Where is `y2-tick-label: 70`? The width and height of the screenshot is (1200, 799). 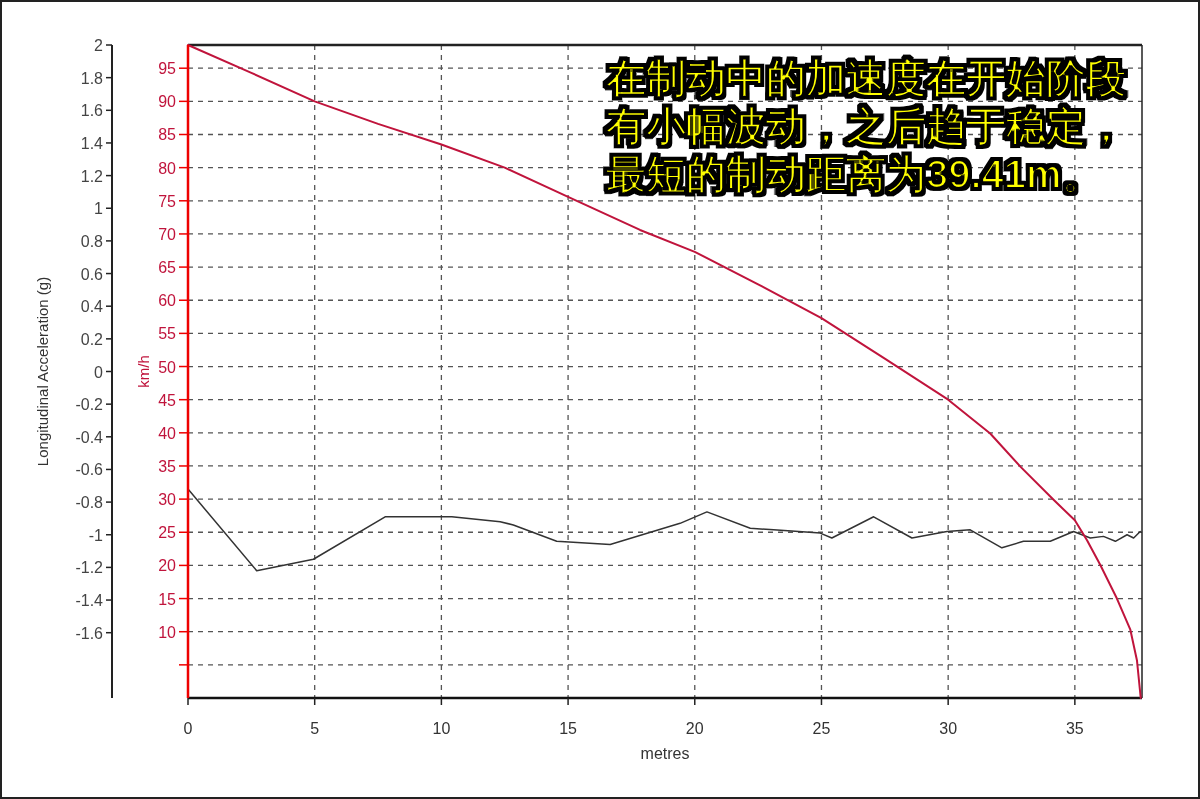 y2-tick-label: 70 is located at coordinates (167, 234).